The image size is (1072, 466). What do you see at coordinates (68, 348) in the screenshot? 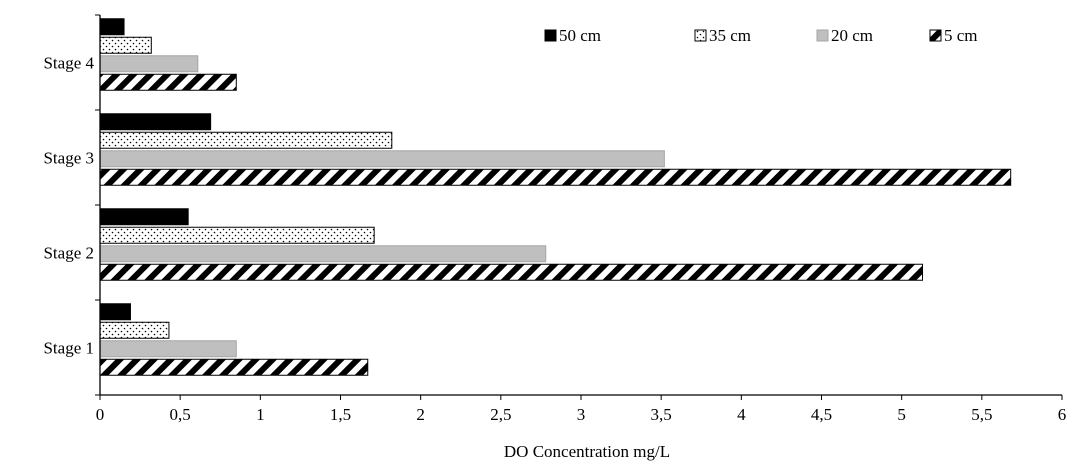
I see `y-tick-label: Stage 1` at bounding box center [68, 348].